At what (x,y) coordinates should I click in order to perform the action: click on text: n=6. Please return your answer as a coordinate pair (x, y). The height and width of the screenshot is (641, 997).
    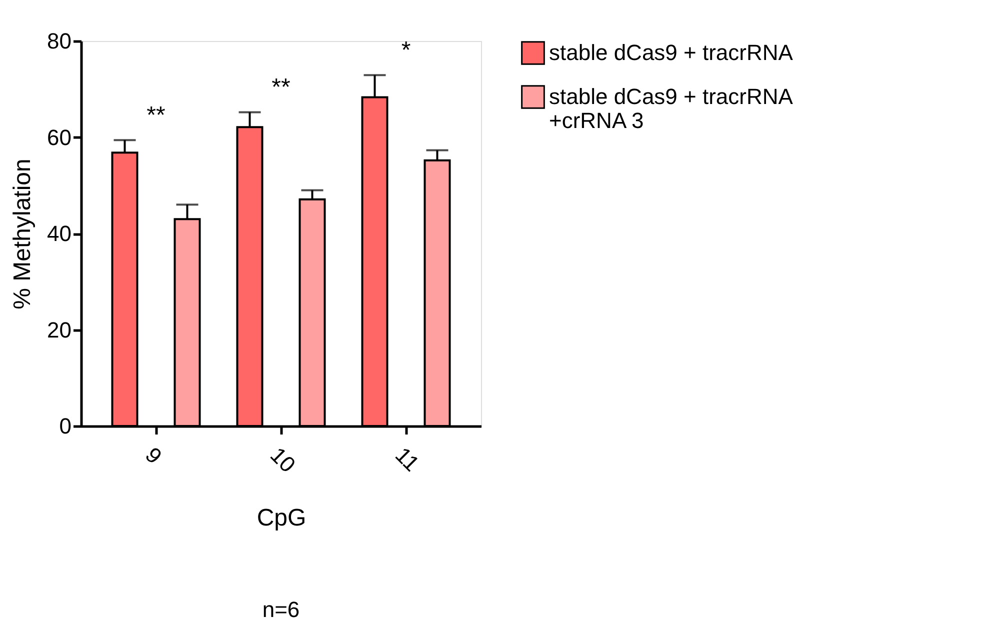
    Looking at the image, I should click on (281, 609).